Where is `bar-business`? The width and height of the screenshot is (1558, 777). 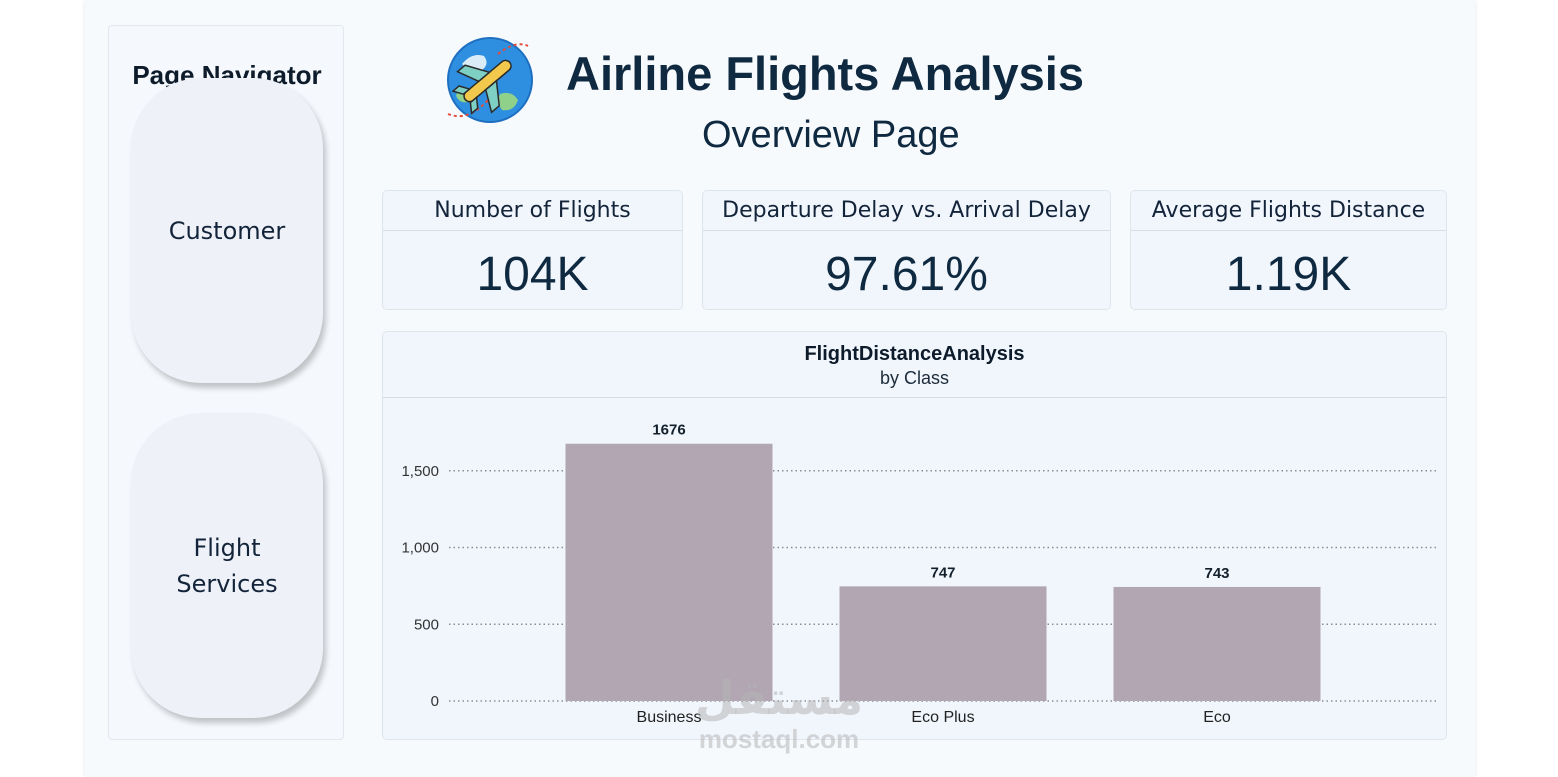
bar-business is located at coordinates (669, 572).